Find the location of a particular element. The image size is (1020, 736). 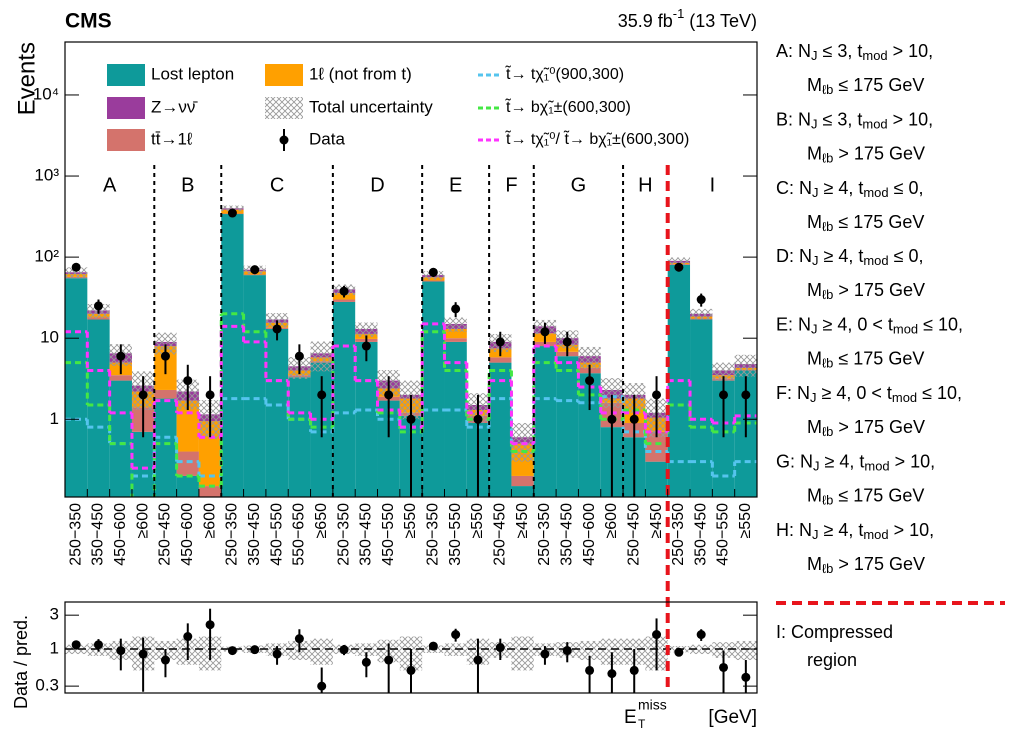

legend-label: 1ℓ (not from t) is located at coordinates (360, 73).